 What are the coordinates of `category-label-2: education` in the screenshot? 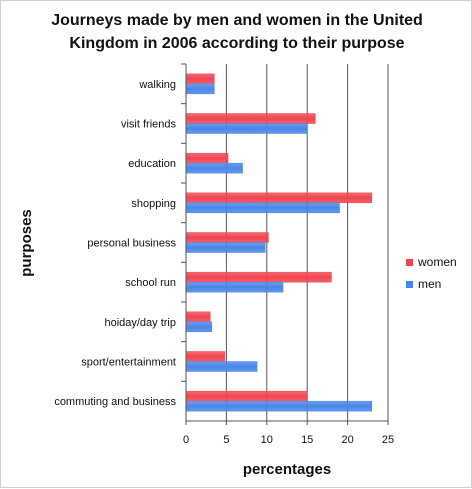 It's located at (152, 164).